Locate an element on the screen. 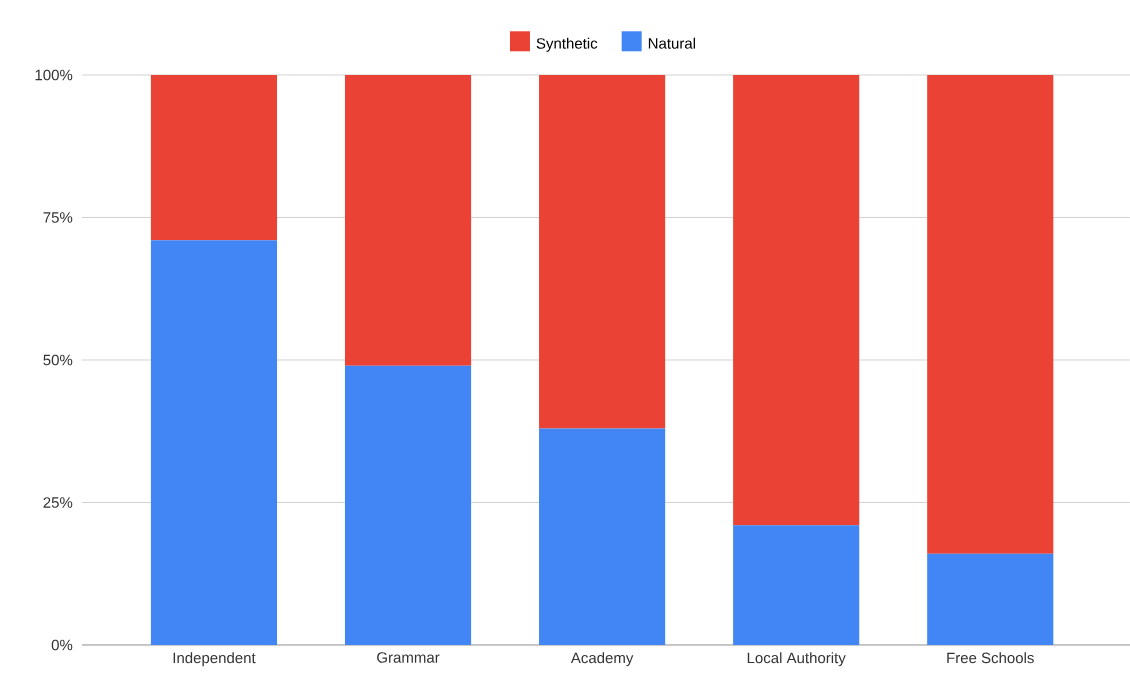  legend-label: Synthetic is located at coordinates (567, 44).